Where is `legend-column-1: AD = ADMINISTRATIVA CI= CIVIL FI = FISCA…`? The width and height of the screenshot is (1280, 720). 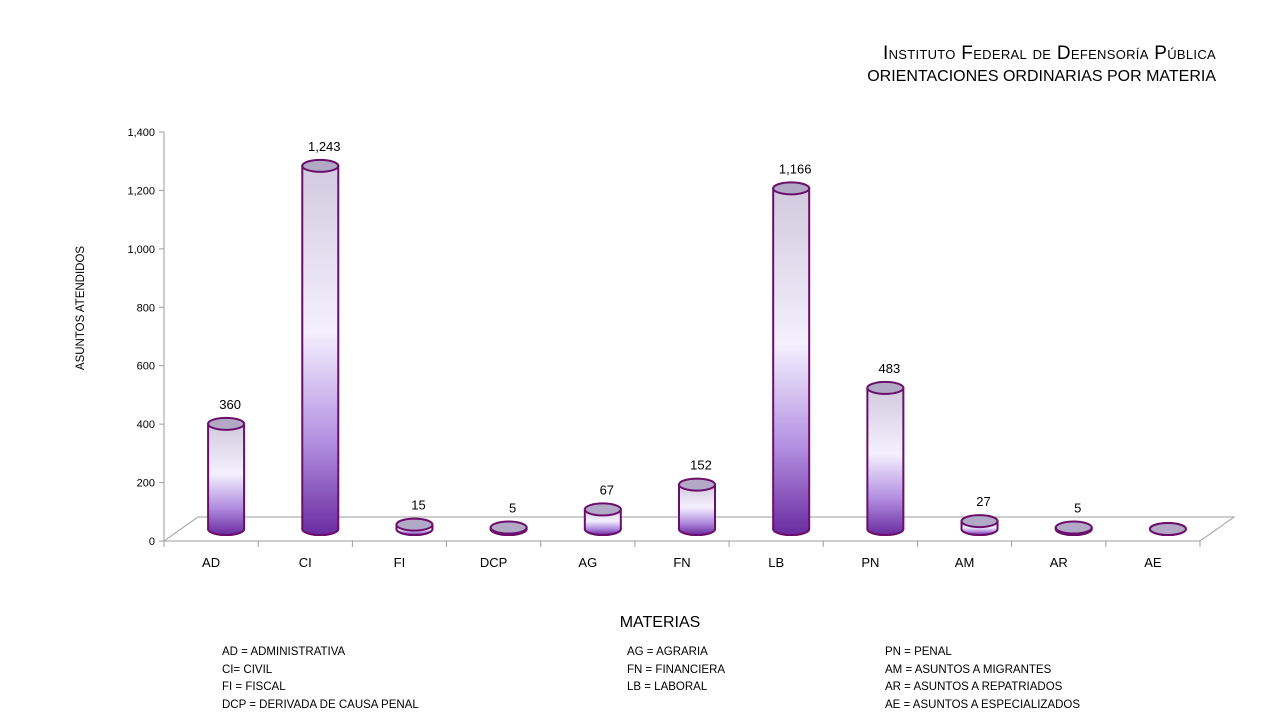 legend-column-1: AD = ADMINISTRATIVA CI= CIVIL FI = FISCA… is located at coordinates (320, 679).